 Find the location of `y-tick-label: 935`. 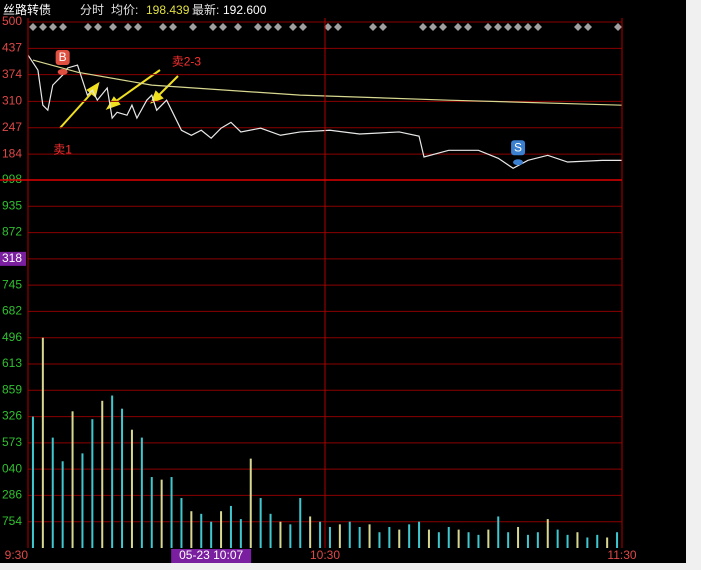

y-tick-label: 935 is located at coordinates (12, 205).